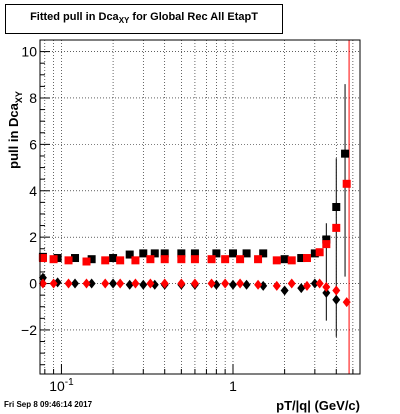 The width and height of the screenshot is (400, 414). Describe the element at coordinates (61, 385) in the screenshot. I see `x-tick-label: 10-1` at that location.